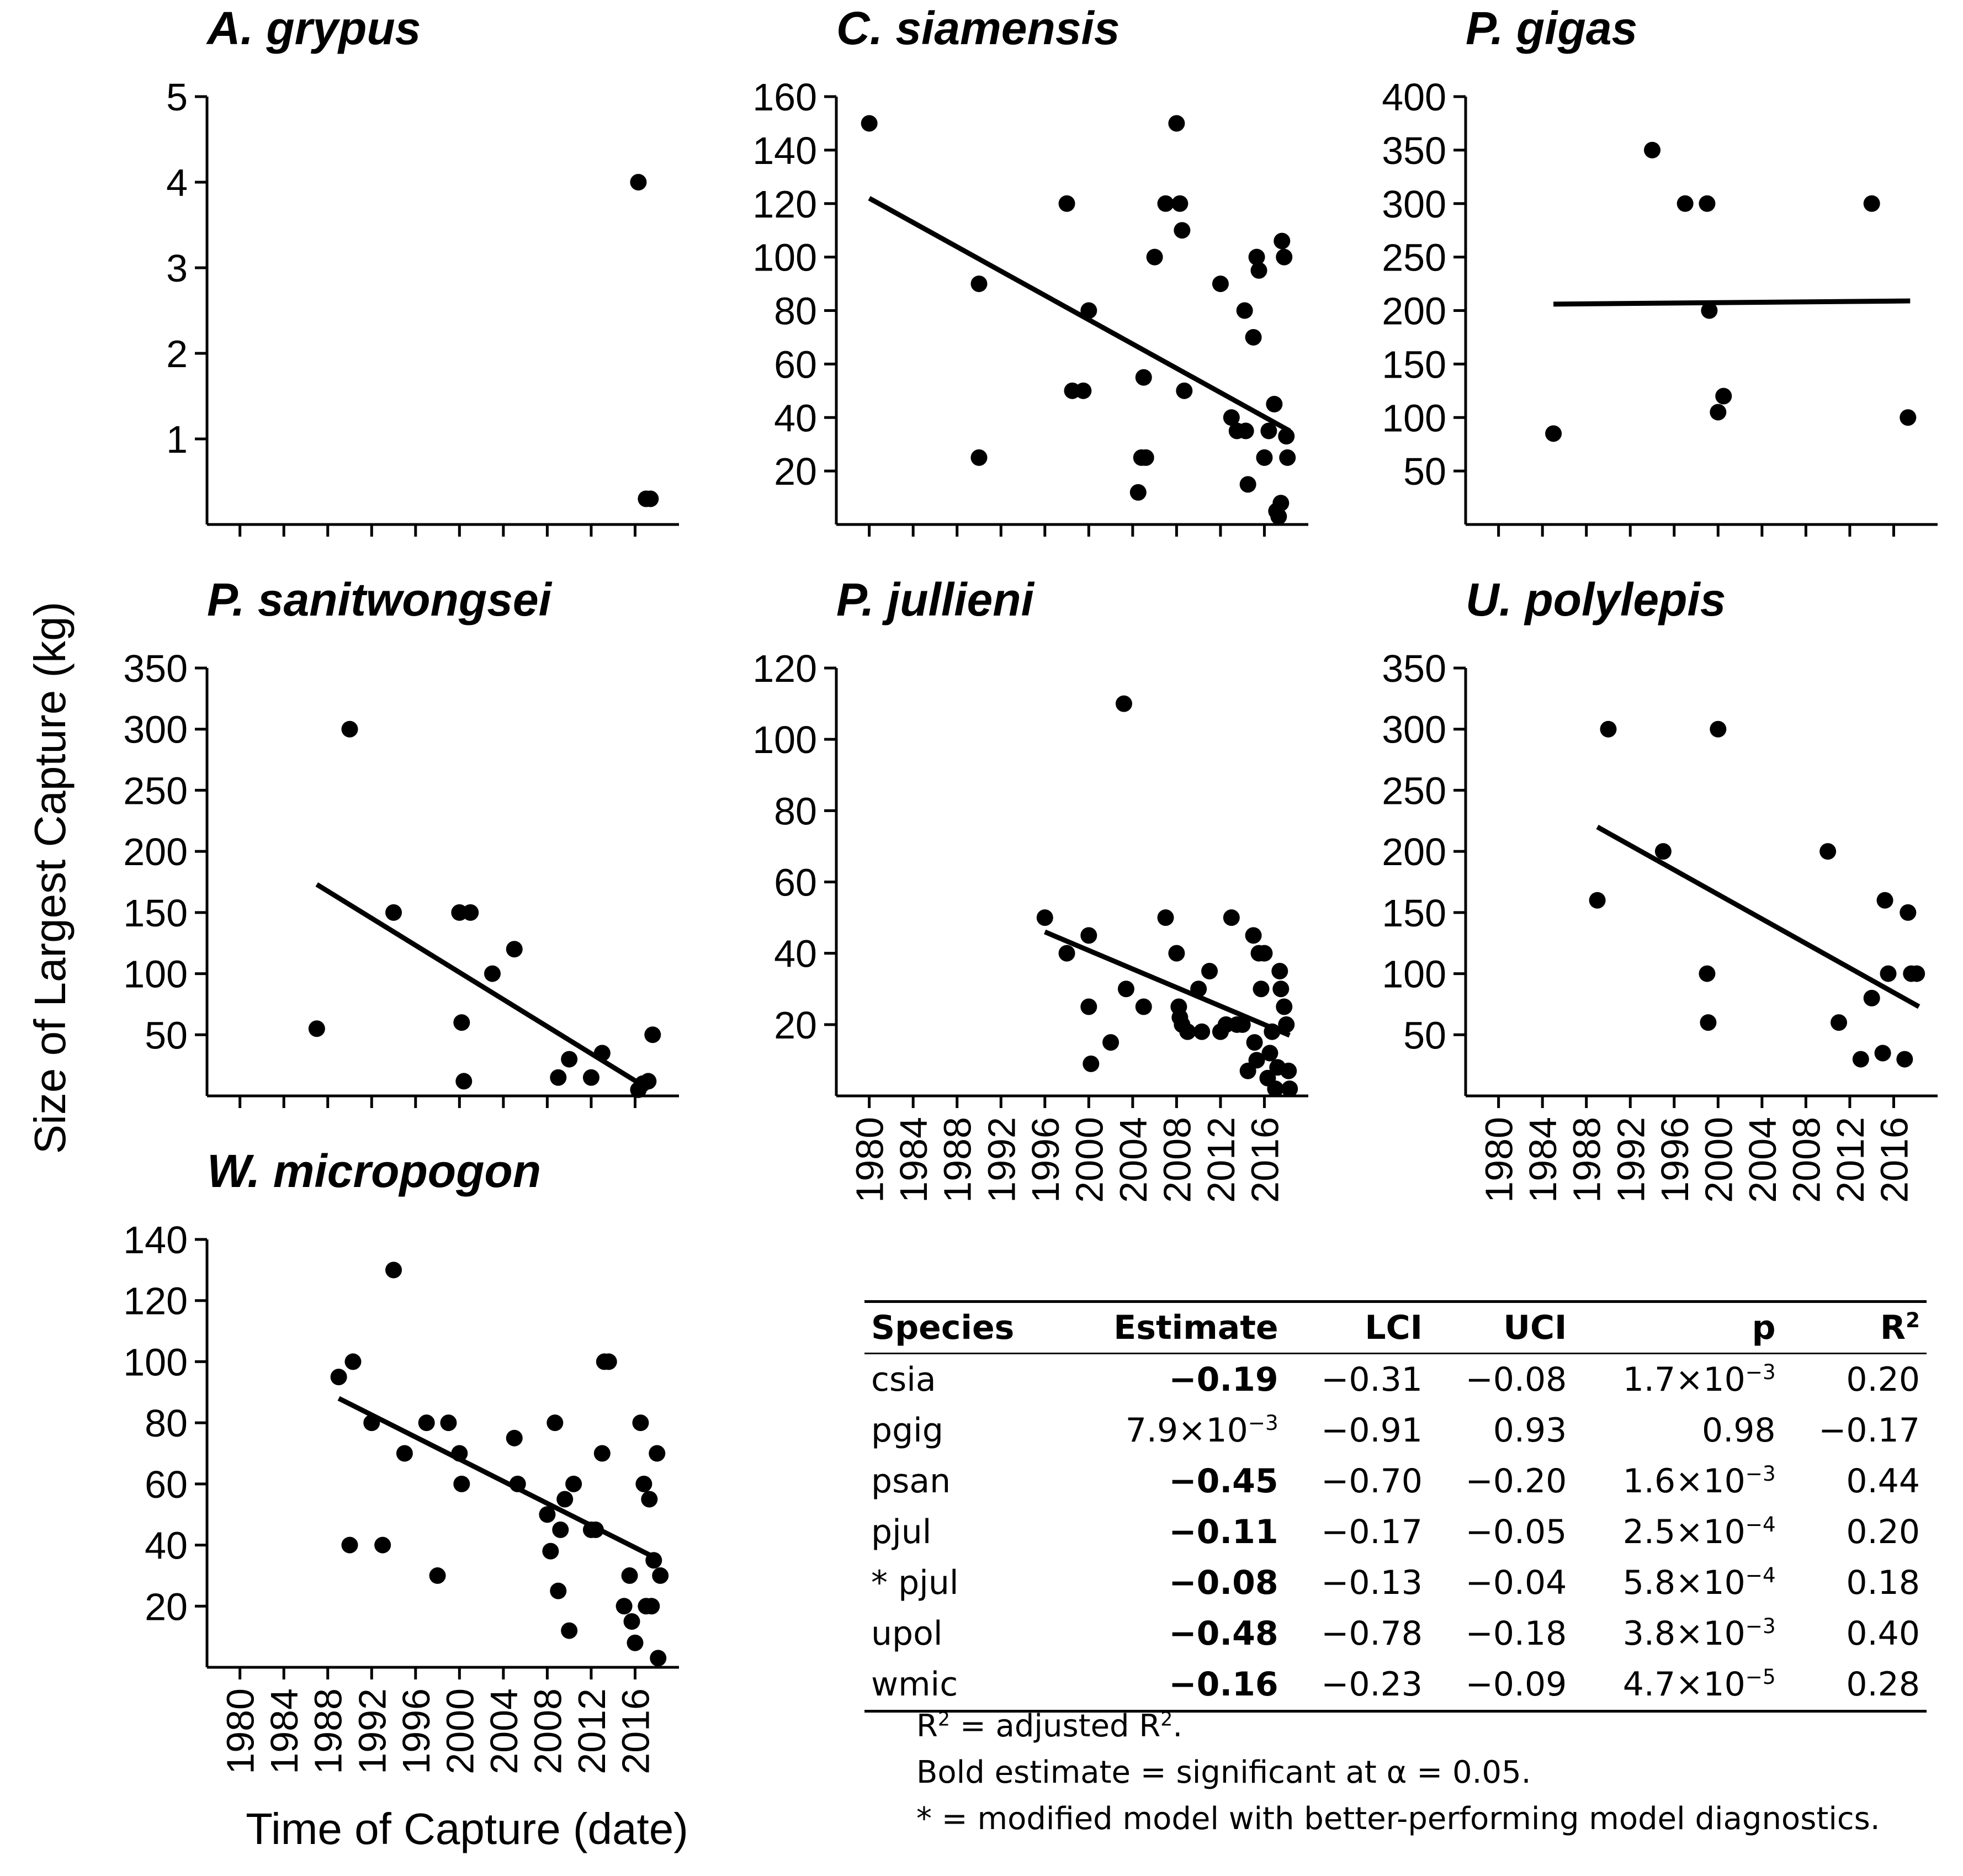 The image size is (1963, 1876). I want to click on panel-csia: C. siamensis 20 40 60 80 100 120 140 160, so click(1030, 269).